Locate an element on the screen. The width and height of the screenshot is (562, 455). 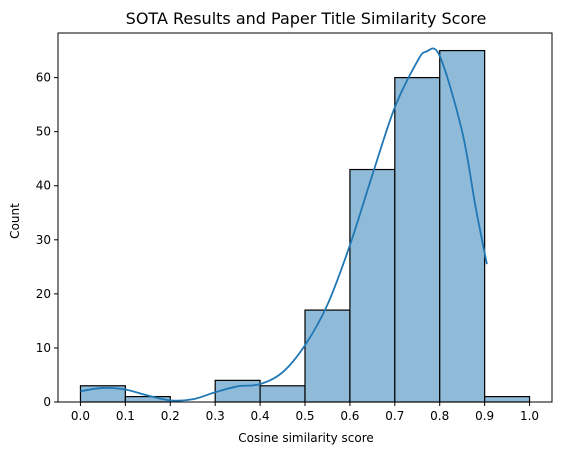
x-tick-label: 0.7 is located at coordinates (394, 416).